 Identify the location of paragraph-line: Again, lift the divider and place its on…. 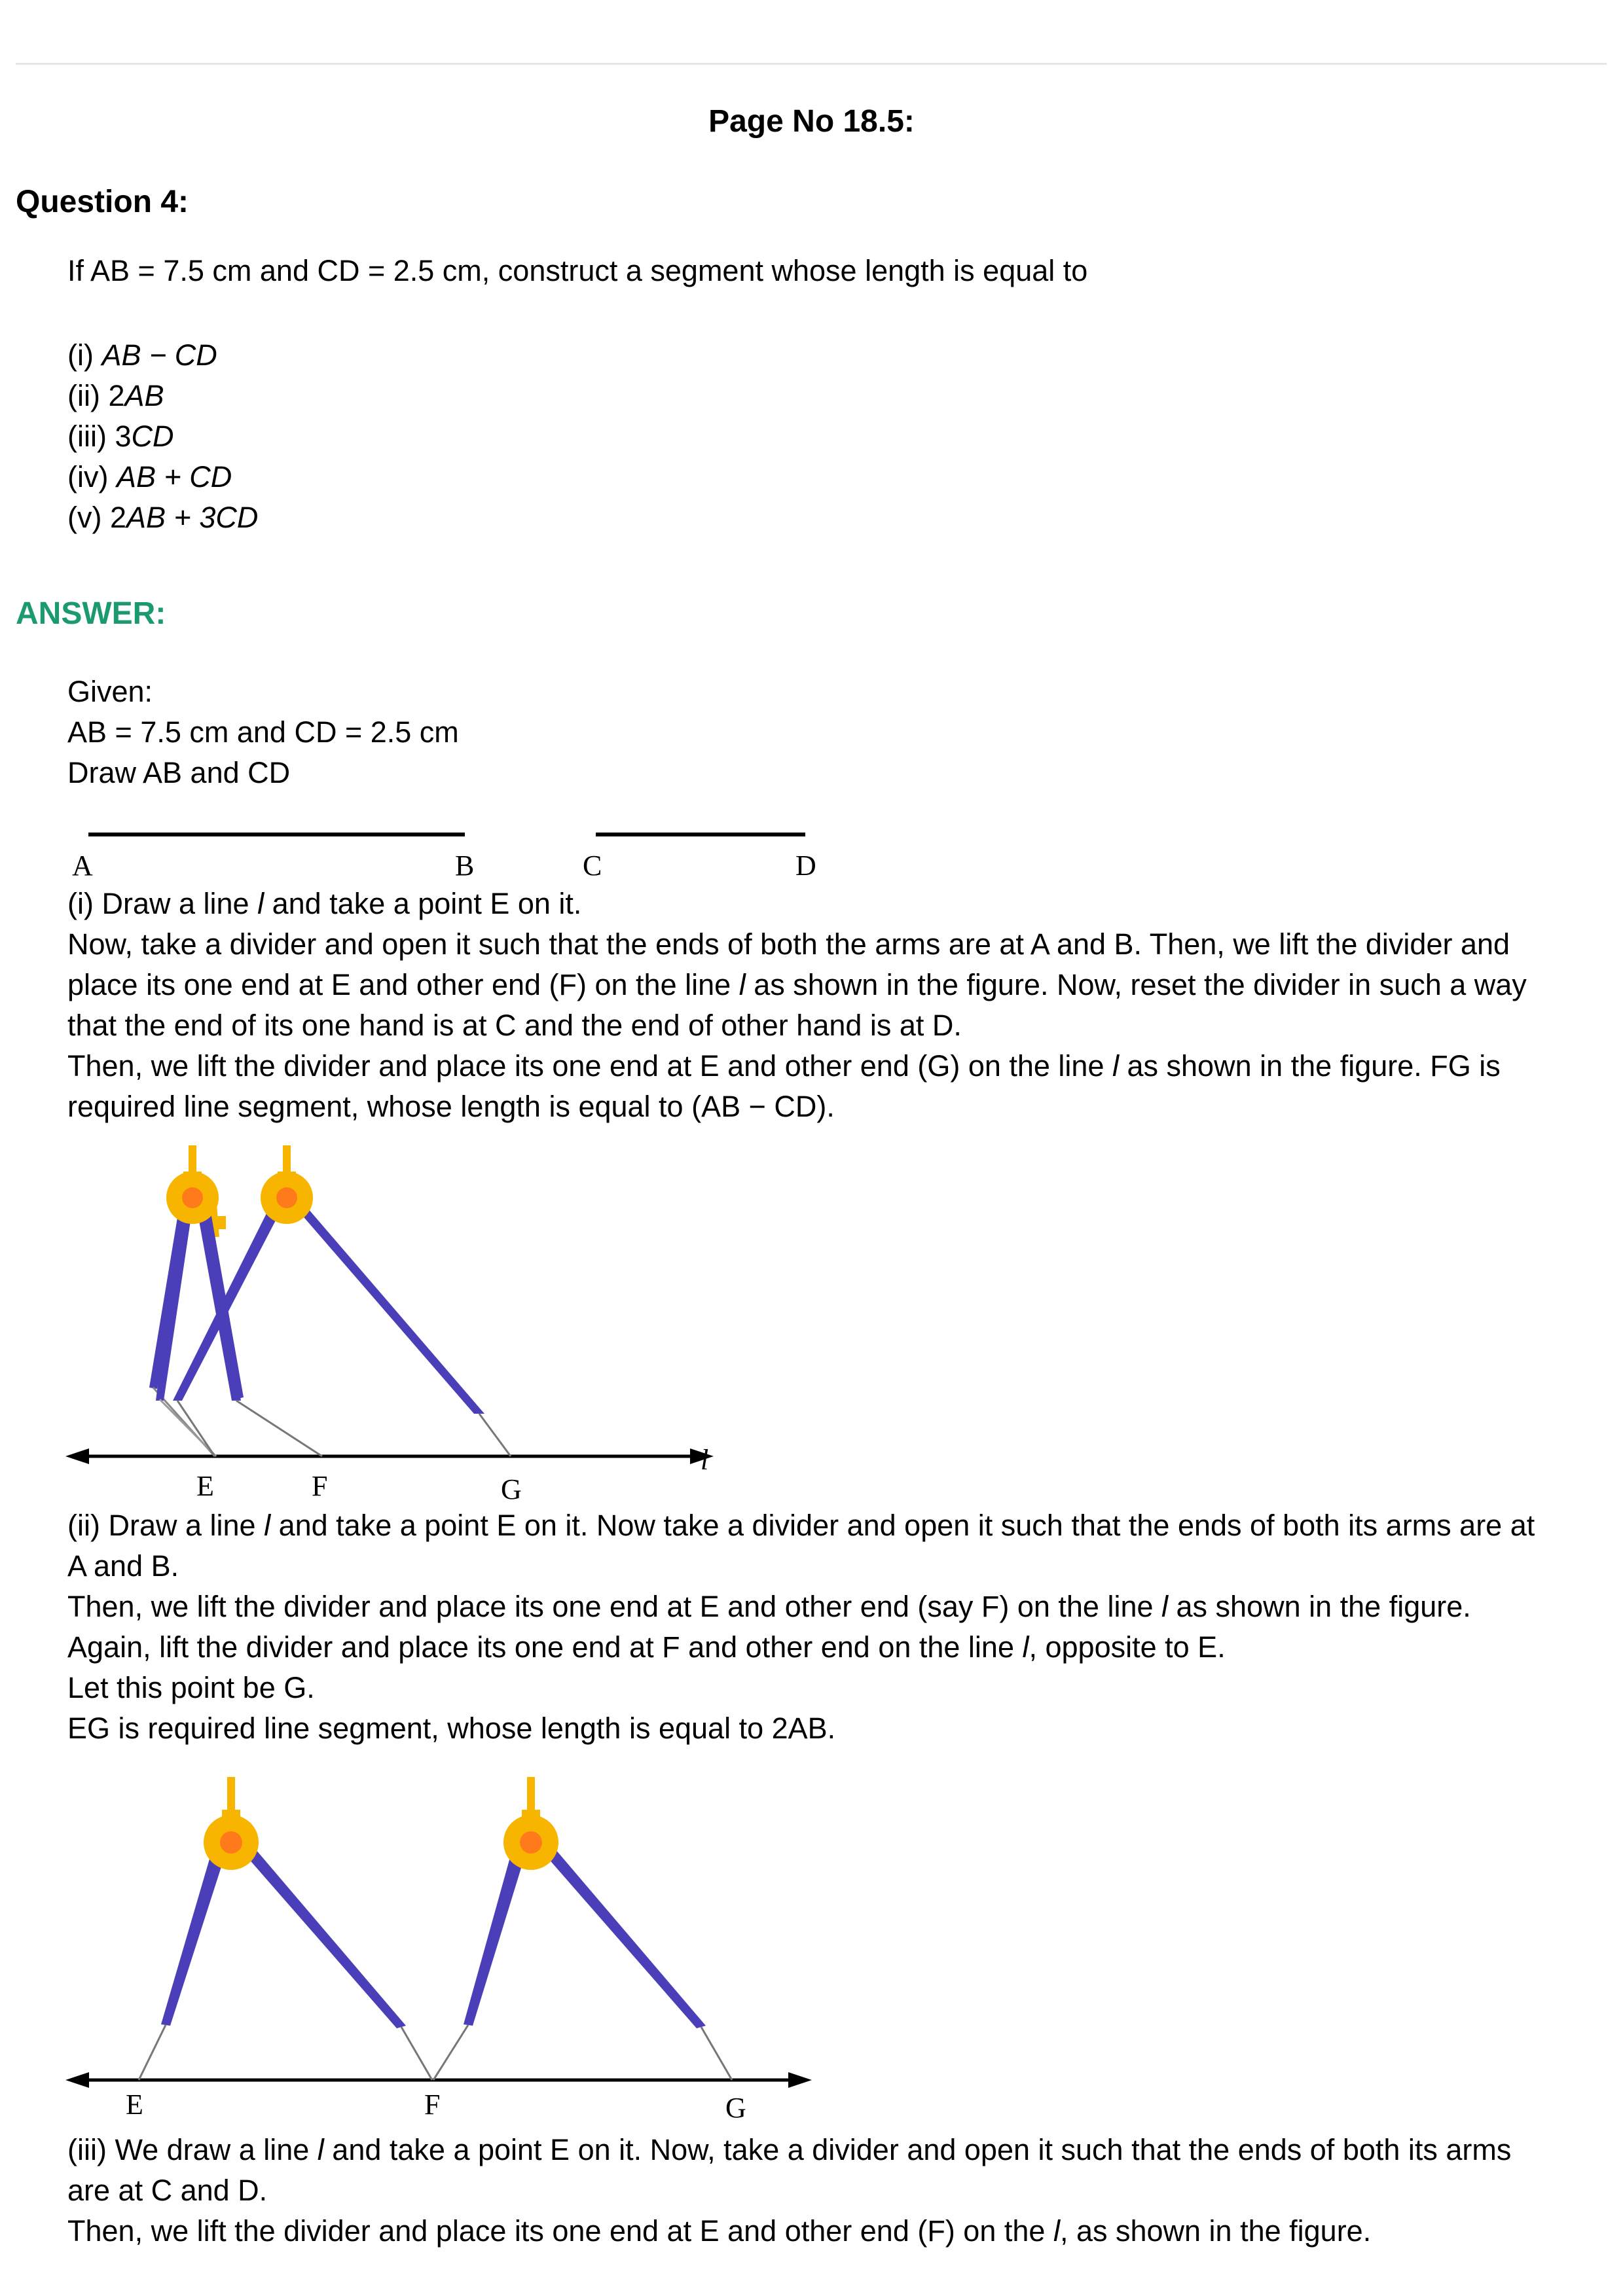
(646, 1647).